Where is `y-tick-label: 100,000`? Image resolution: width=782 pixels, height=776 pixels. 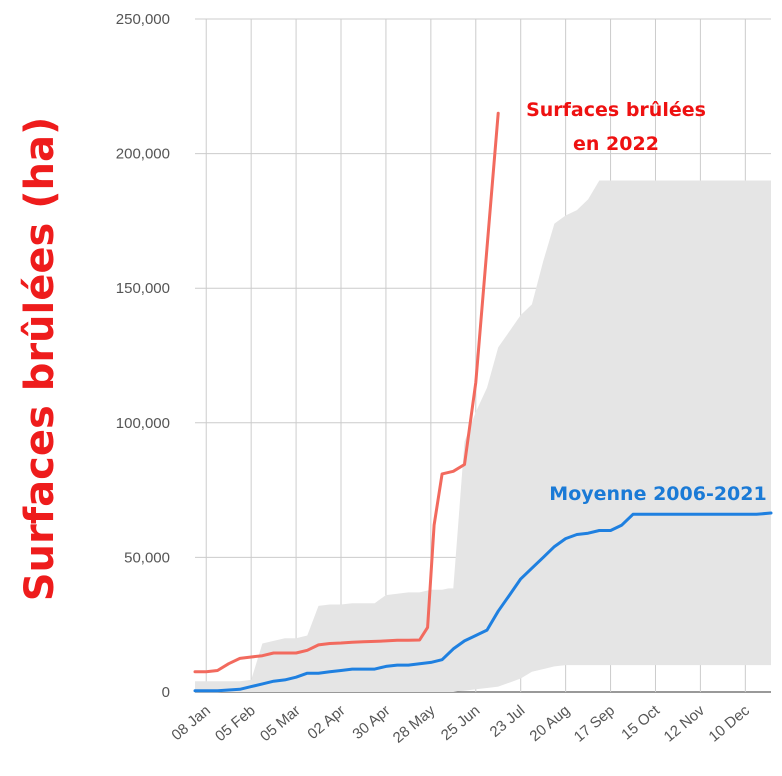
y-tick-label: 100,000 is located at coordinates (143, 423).